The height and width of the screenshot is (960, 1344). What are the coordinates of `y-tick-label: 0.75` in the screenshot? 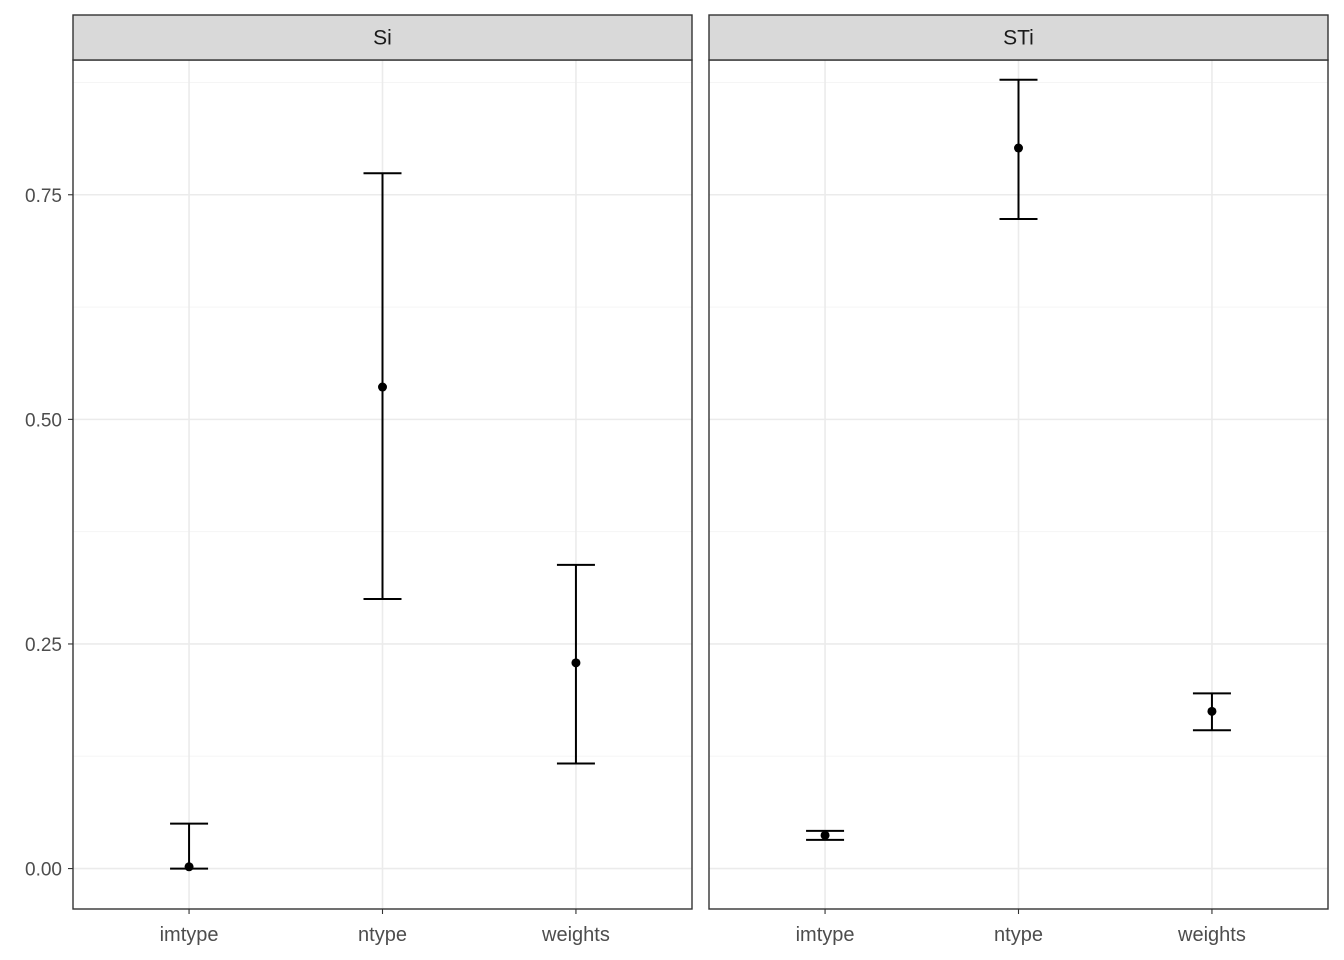 It's located at (43, 196).